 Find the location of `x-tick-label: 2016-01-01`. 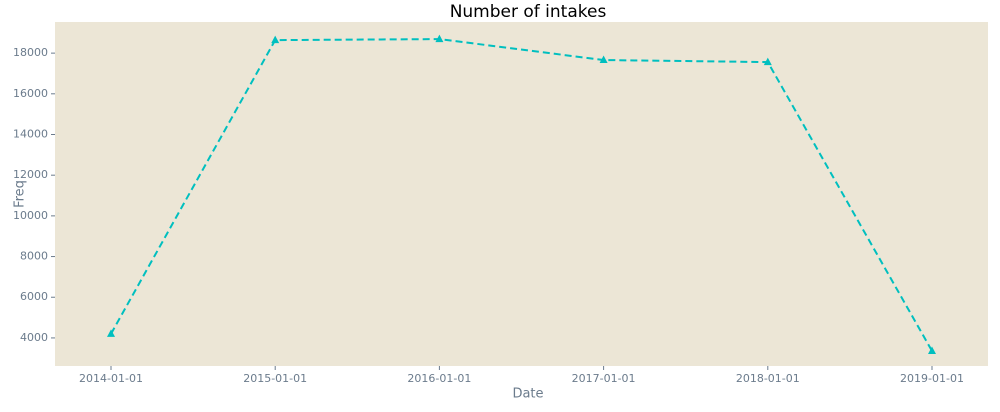

x-tick-label: 2016-01-01 is located at coordinates (439, 378).